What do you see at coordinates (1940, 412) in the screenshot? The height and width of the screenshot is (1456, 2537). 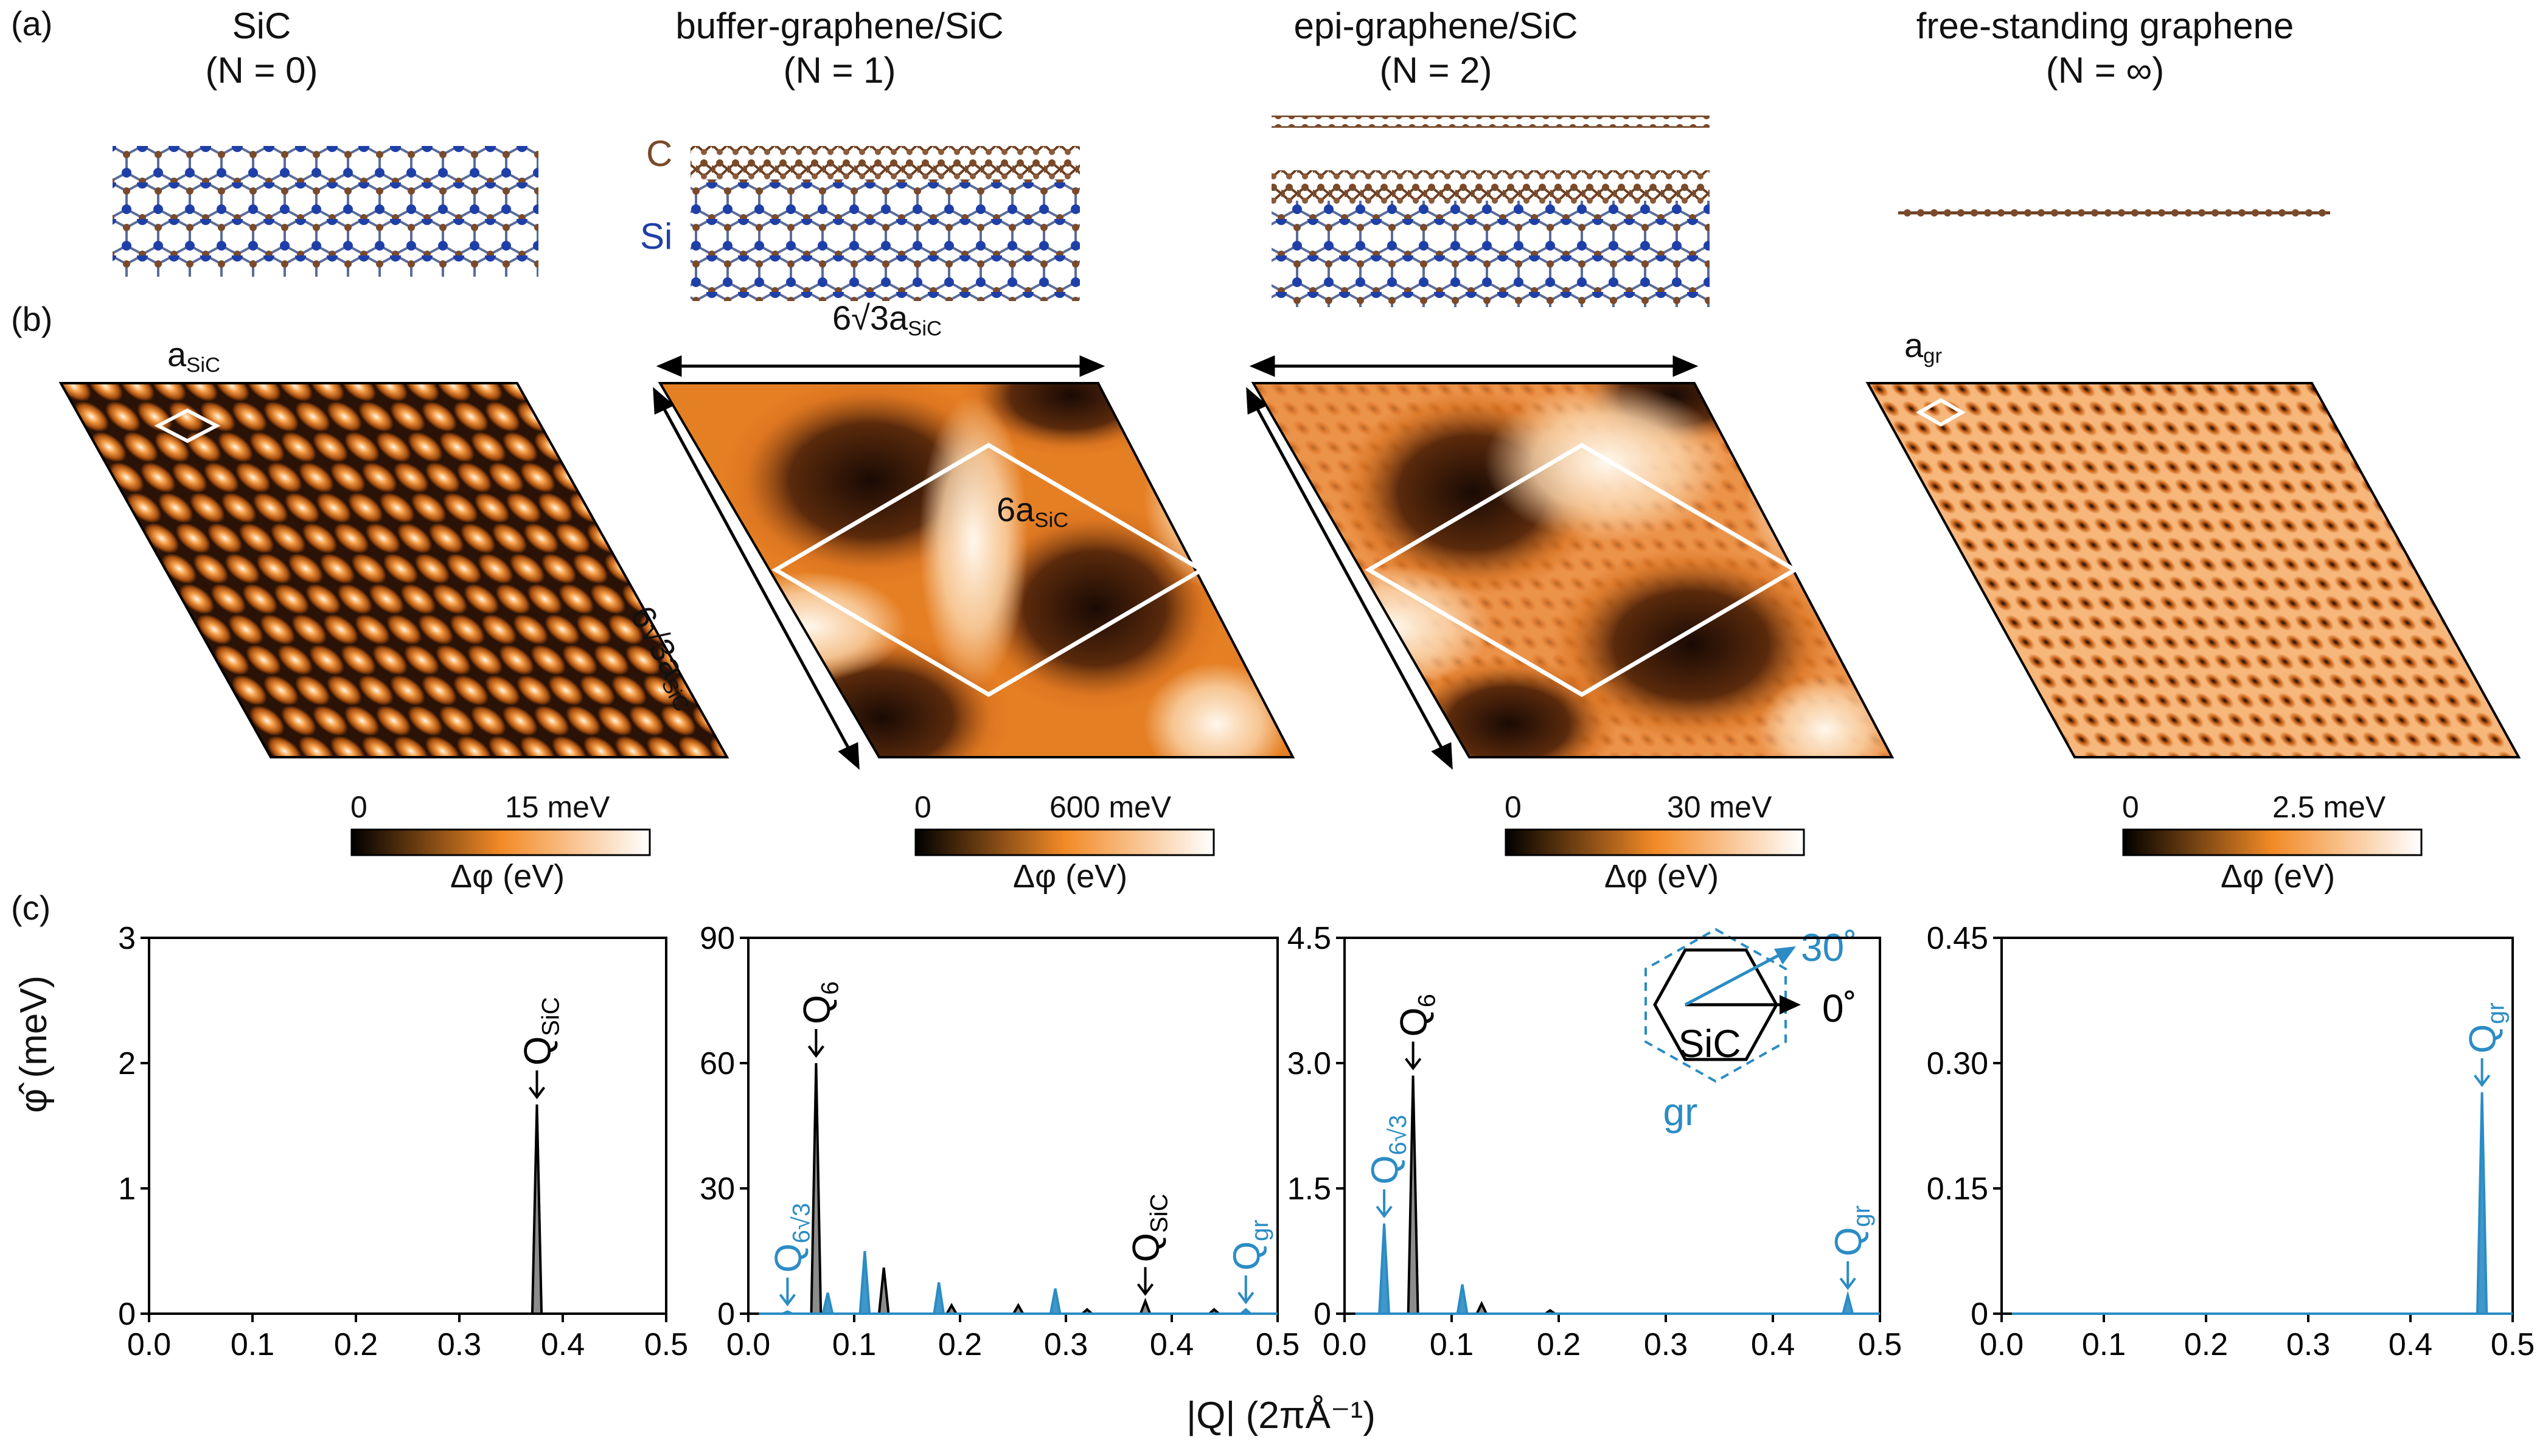 I see `graphene-unit-cell` at bounding box center [1940, 412].